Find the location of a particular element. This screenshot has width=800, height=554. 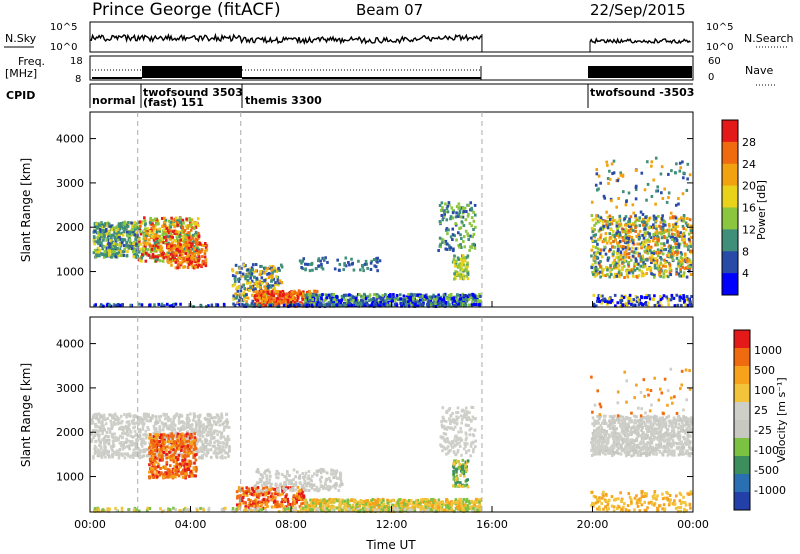

nave-label: Nave is located at coordinates (759, 70).